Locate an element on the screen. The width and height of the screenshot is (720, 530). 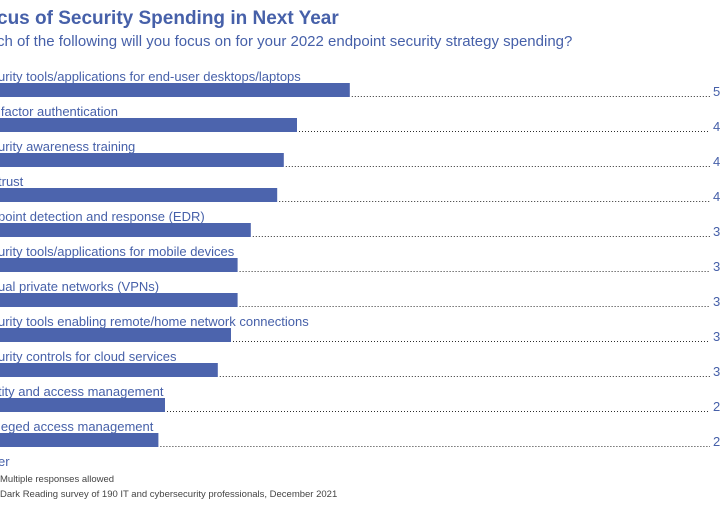
category-label: urity awareness training is located at coordinates (67, 146).